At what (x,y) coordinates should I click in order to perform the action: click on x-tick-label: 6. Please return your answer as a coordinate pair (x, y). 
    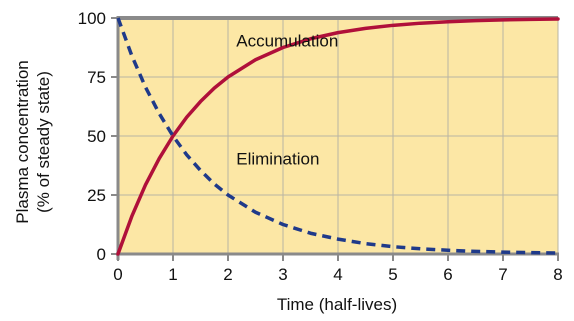
    Looking at the image, I should click on (447, 274).